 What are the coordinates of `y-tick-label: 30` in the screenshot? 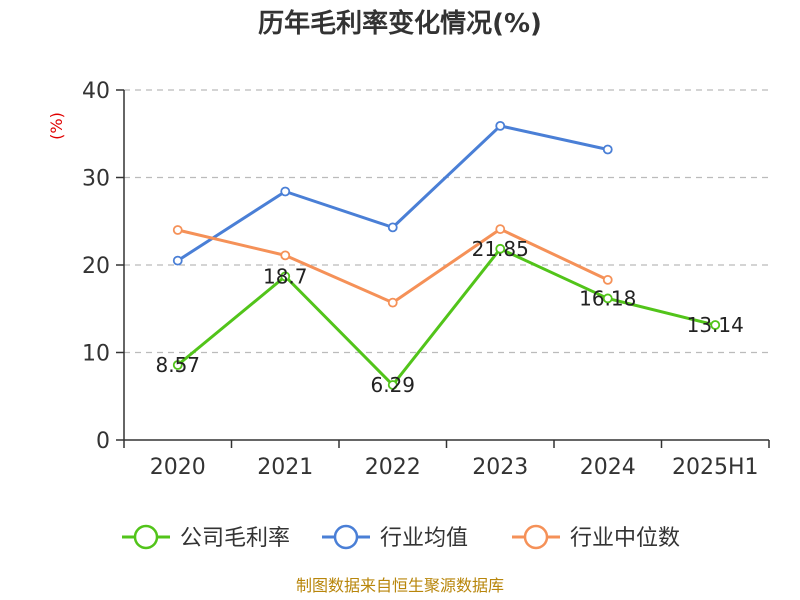 It's located at (96, 179).